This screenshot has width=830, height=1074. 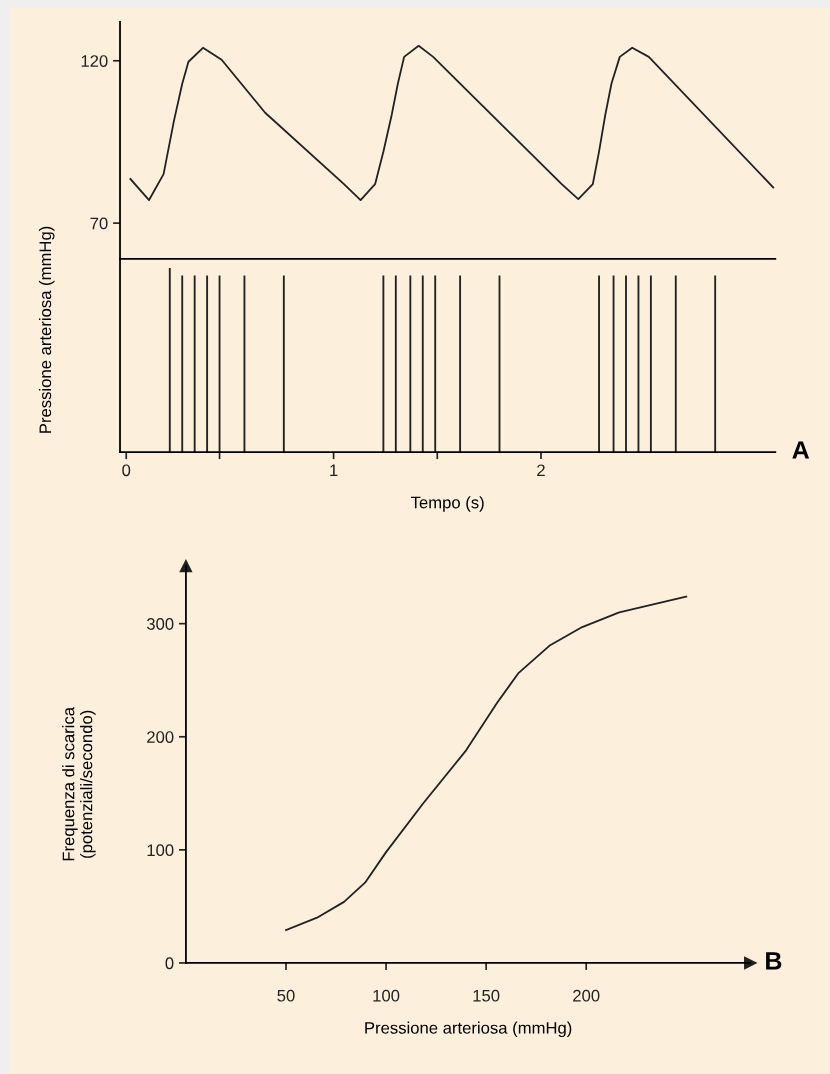 I want to click on text: A, so click(x=801, y=450).